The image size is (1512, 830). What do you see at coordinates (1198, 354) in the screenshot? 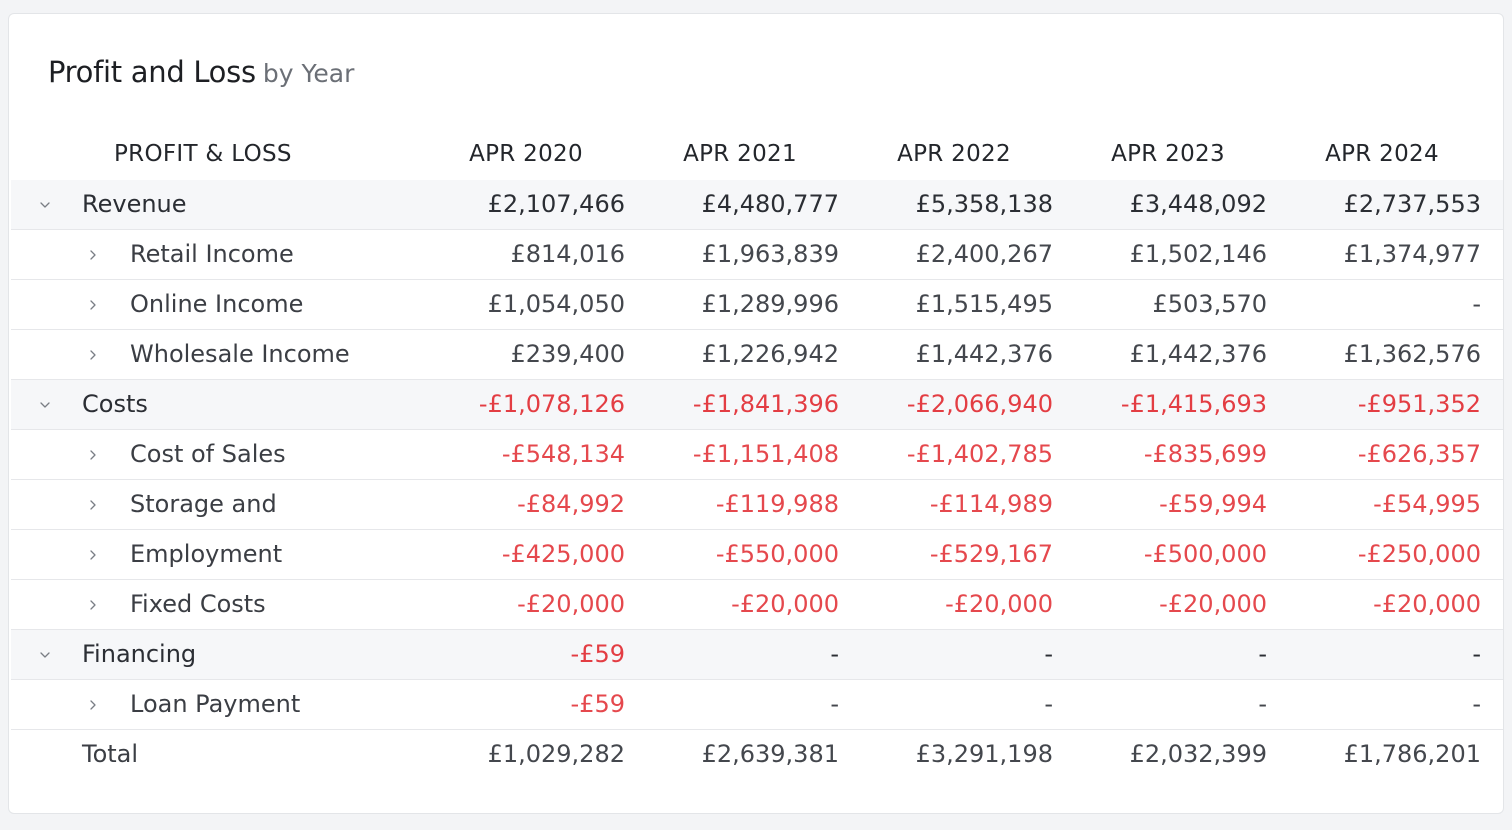
I see `cell-apr-2023: £1,442,376` at bounding box center [1198, 354].